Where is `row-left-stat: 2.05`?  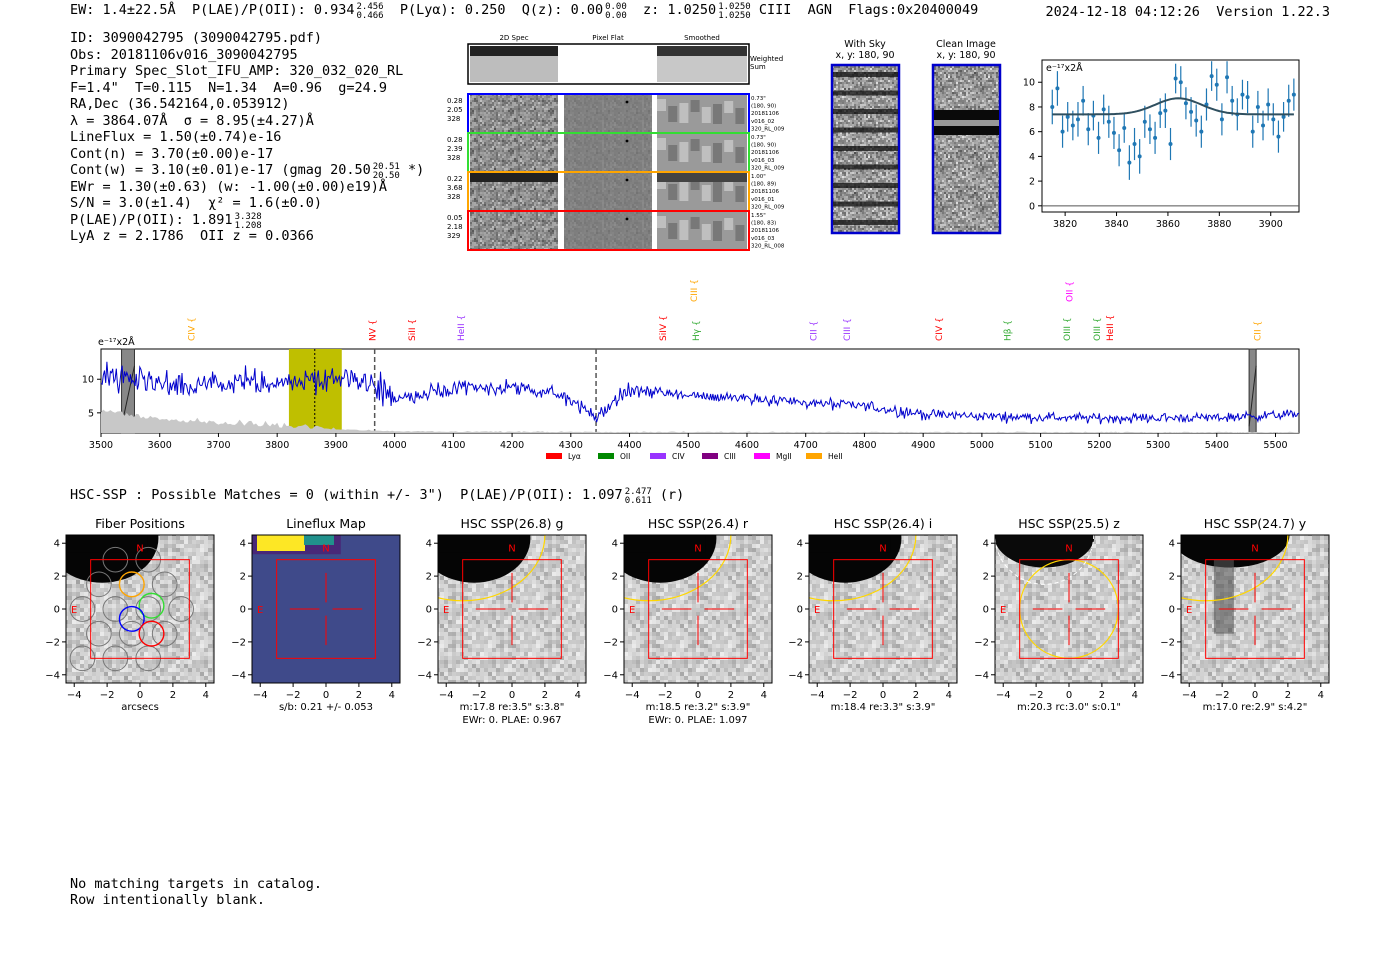
row-left-stat: 2.05 is located at coordinates (455, 110).